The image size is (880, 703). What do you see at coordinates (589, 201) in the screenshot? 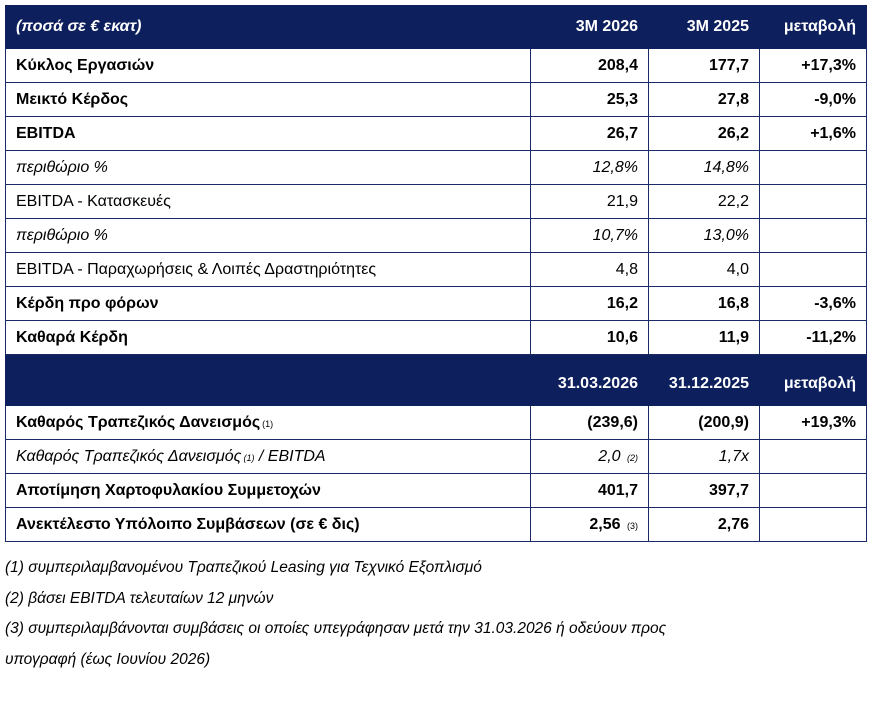
I see `row-value-2026: 21,9` at bounding box center [589, 201].